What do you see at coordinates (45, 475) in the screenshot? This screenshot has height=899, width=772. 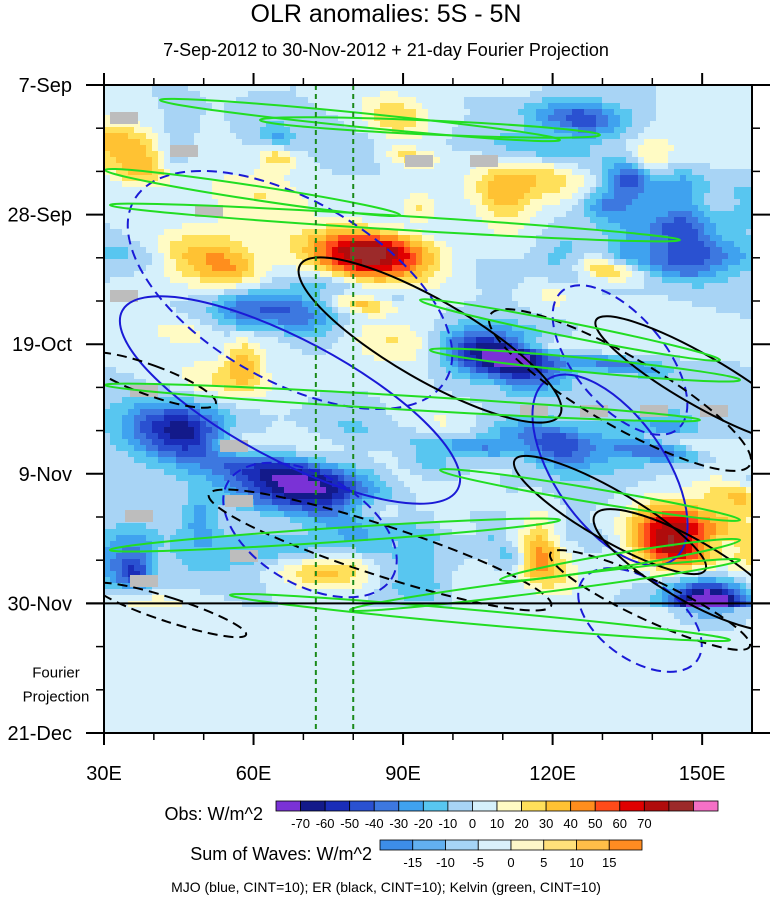 I see `y-tick-label: 9-Nov` at bounding box center [45, 475].